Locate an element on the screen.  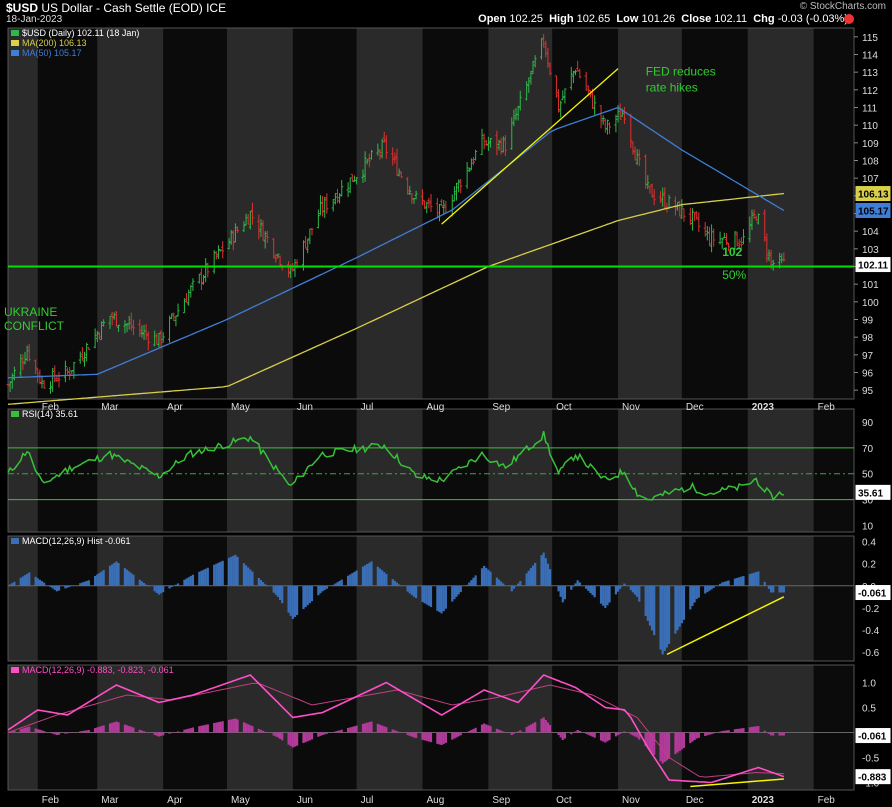
price-x-tick-label: 2023 is located at coordinates (763, 407).